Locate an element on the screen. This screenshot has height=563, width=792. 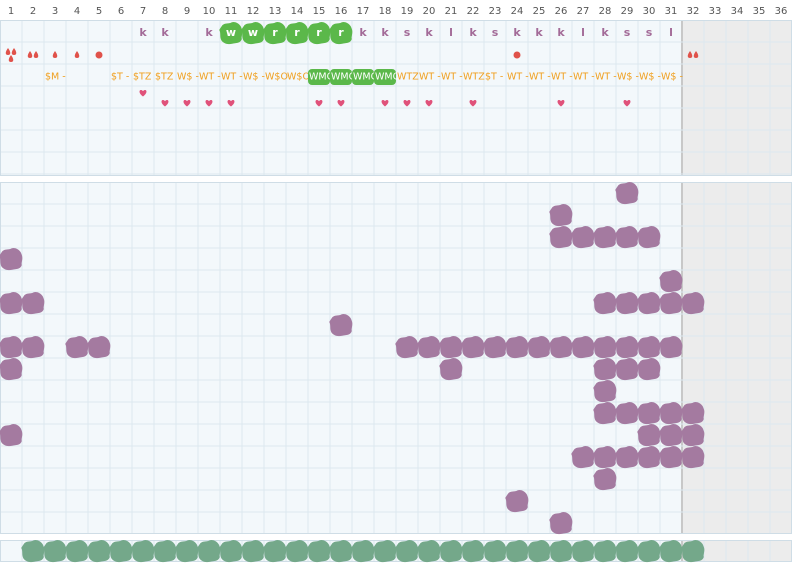
column-number: 3 is located at coordinates (55, 11).